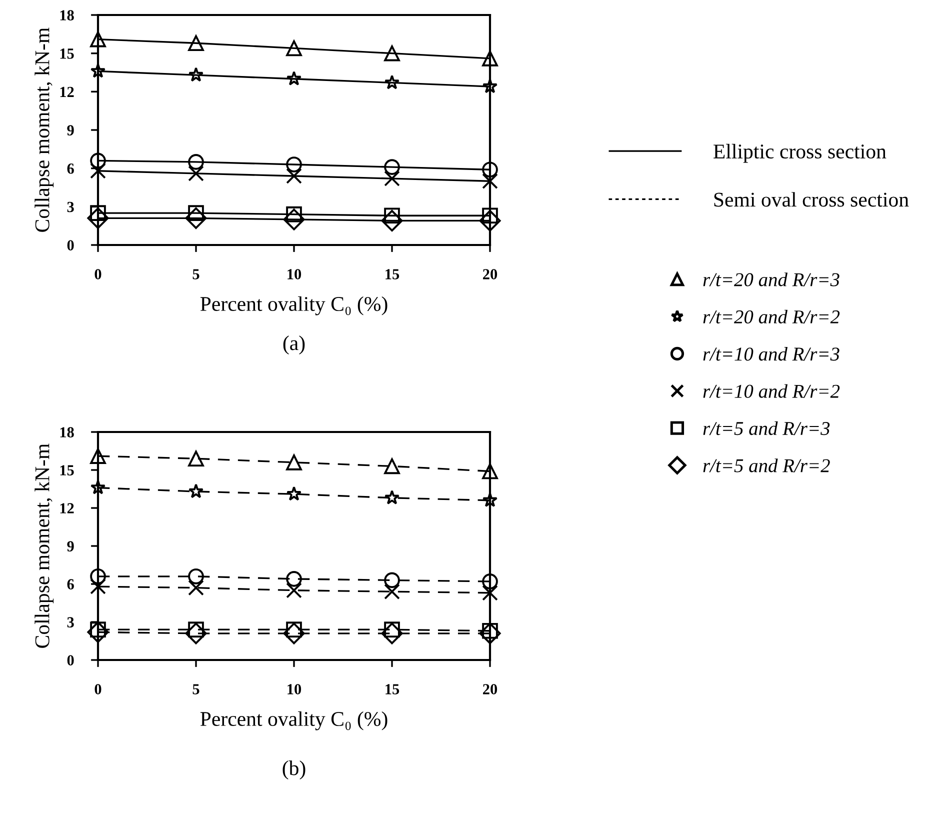 Image resolution: width=947 pixels, height=816 pixels. What do you see at coordinates (771, 317) in the screenshot?
I see `legend-label: r/t=20 and R/r=2` at bounding box center [771, 317].